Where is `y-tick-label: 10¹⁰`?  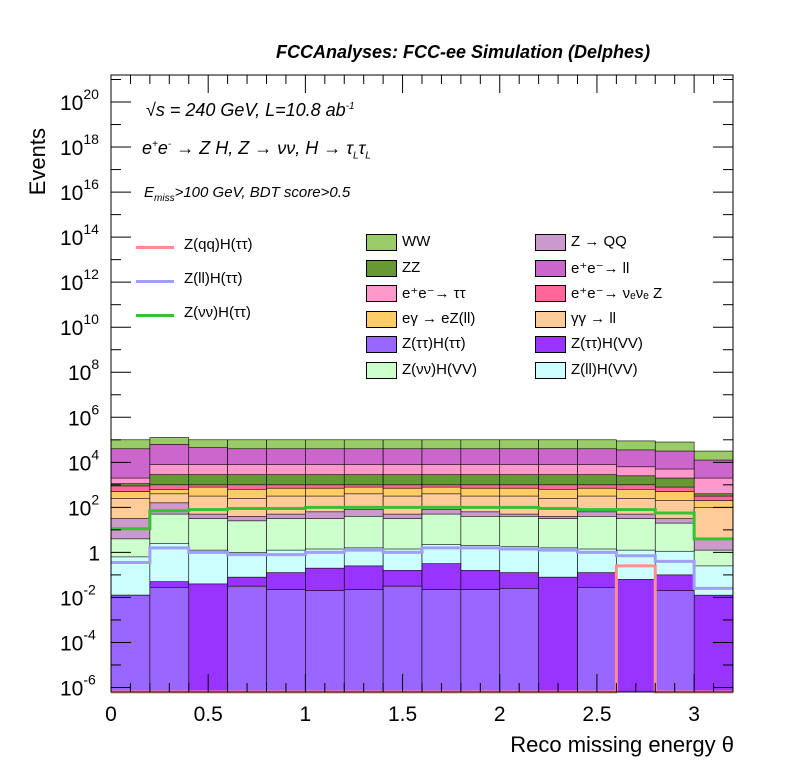
y-tick-label: 10¹⁰ is located at coordinates (79, 325).